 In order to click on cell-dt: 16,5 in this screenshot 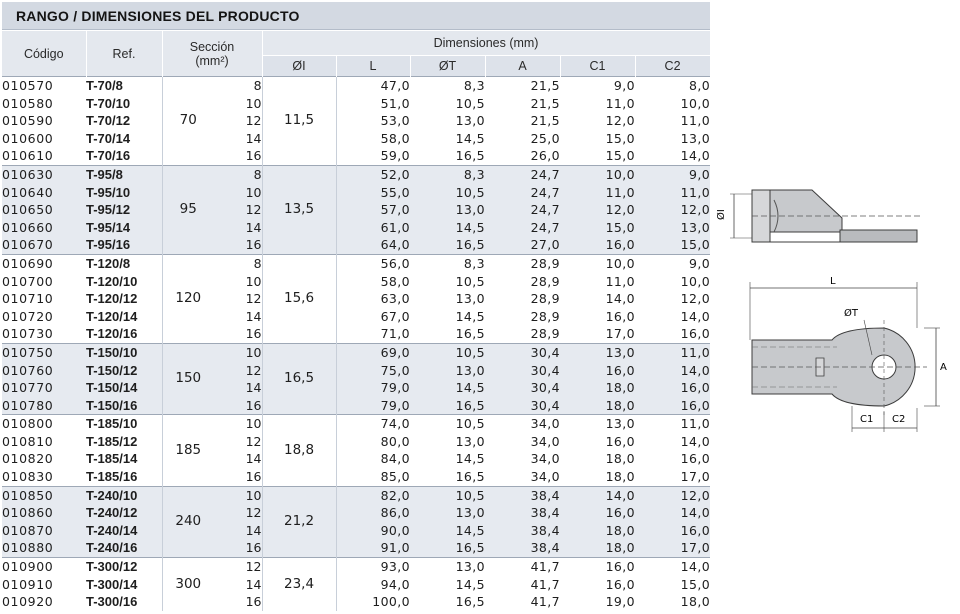, I will do `click(448, 477)`.